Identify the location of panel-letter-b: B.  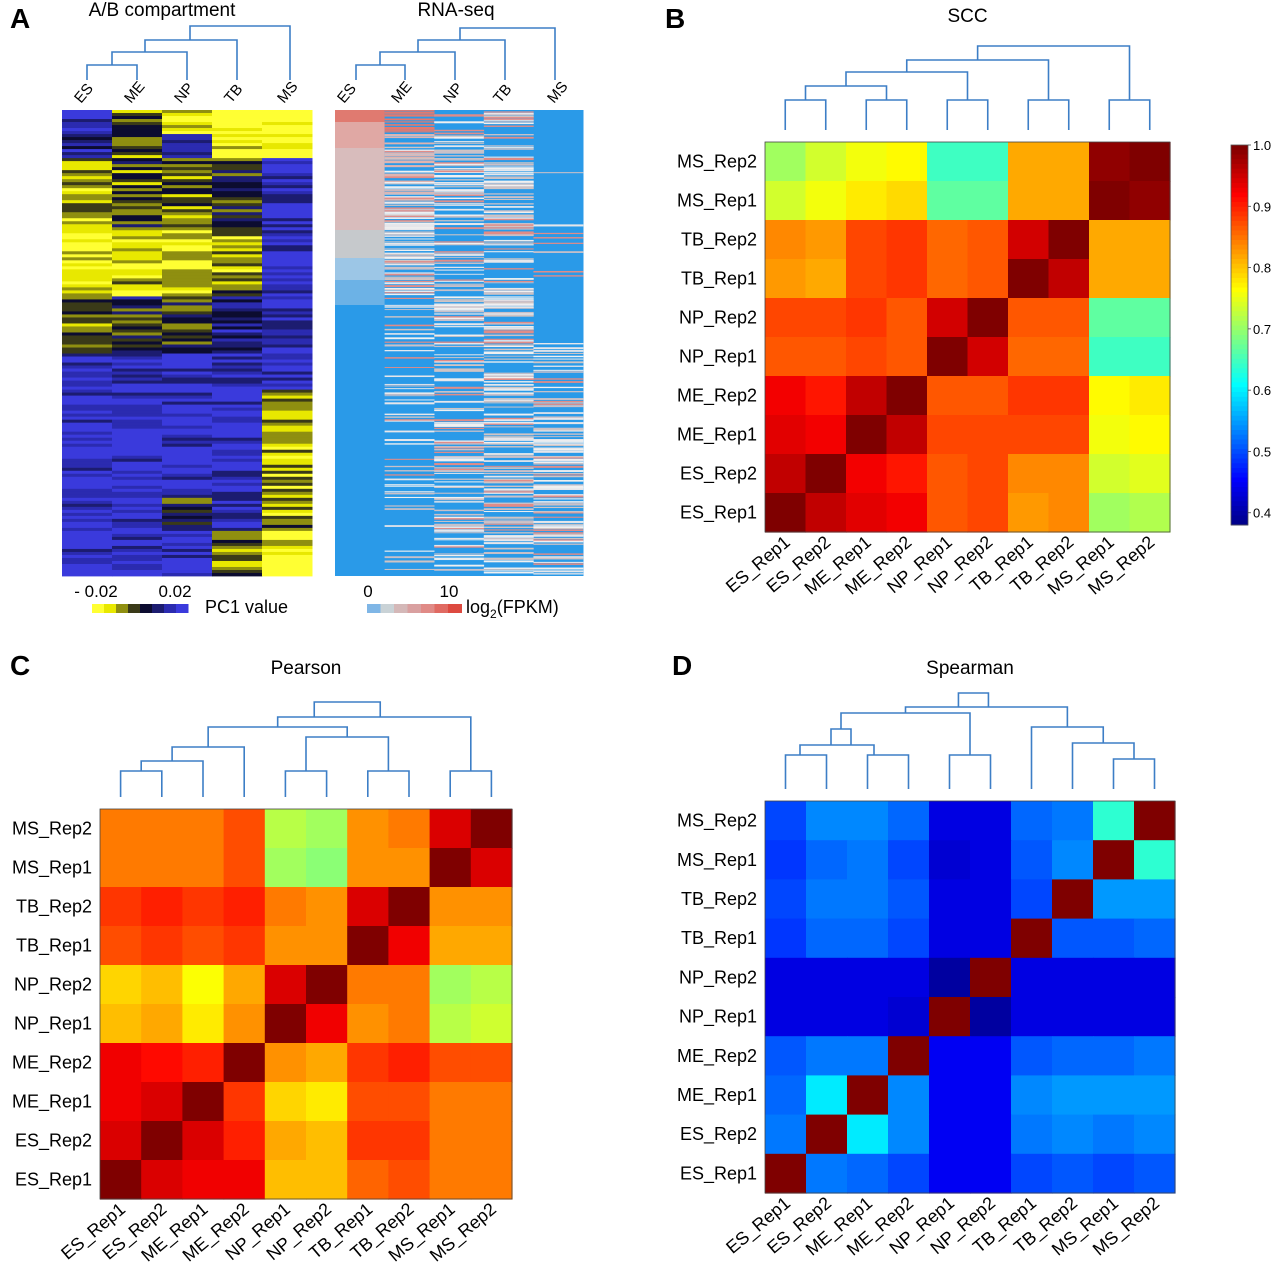
(675, 18).